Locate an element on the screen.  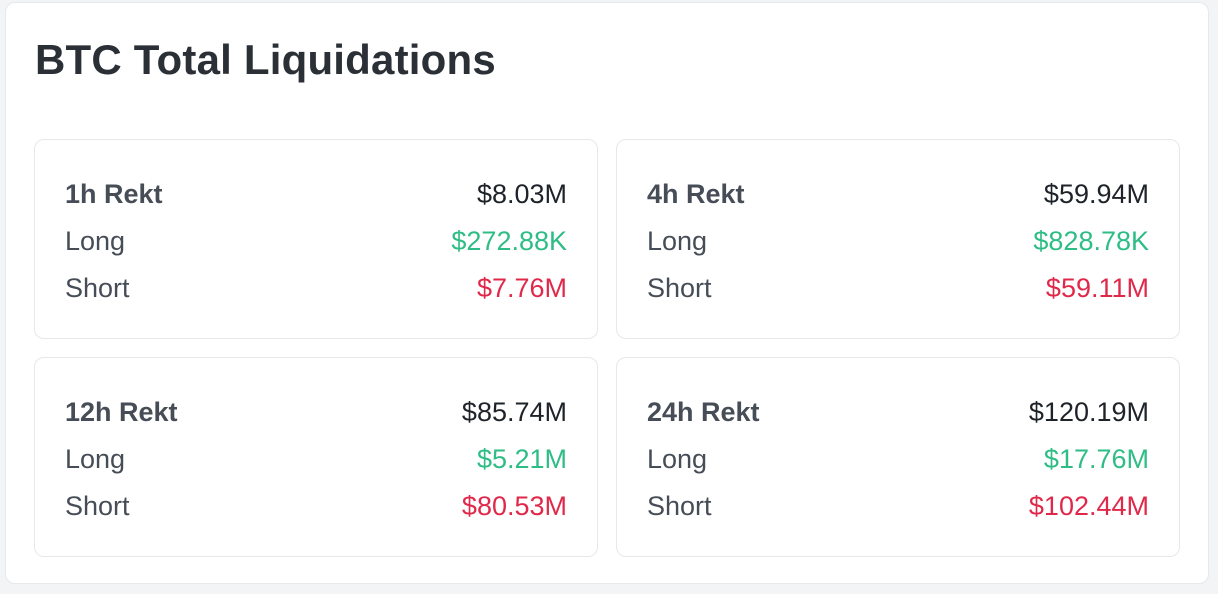
long-value: $272.88K is located at coordinates (509, 241).